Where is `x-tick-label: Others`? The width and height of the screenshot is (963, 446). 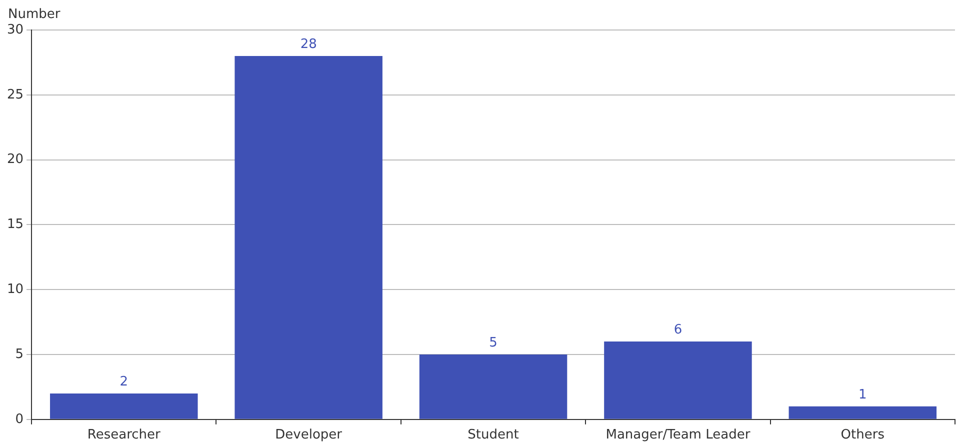 x-tick-label: Others is located at coordinates (862, 435).